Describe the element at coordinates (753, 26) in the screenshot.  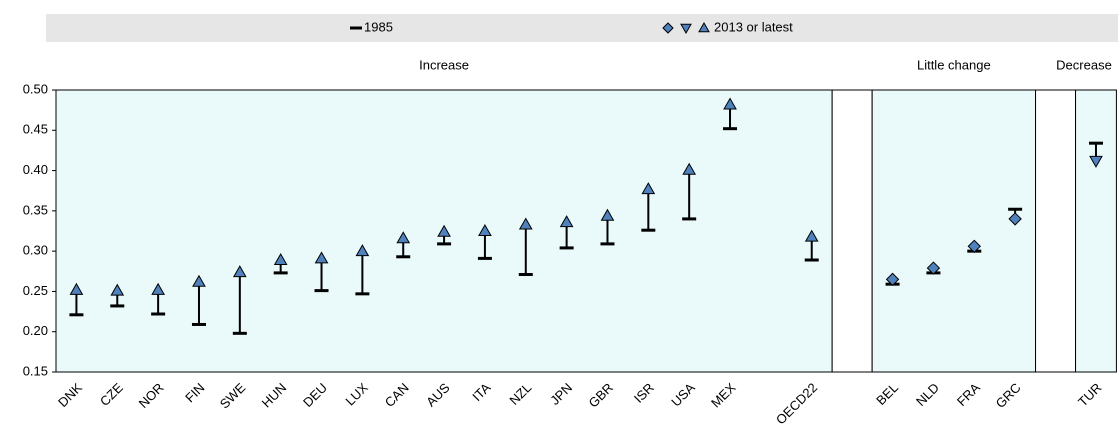
I see `legend-label: 2013 or latest` at that location.